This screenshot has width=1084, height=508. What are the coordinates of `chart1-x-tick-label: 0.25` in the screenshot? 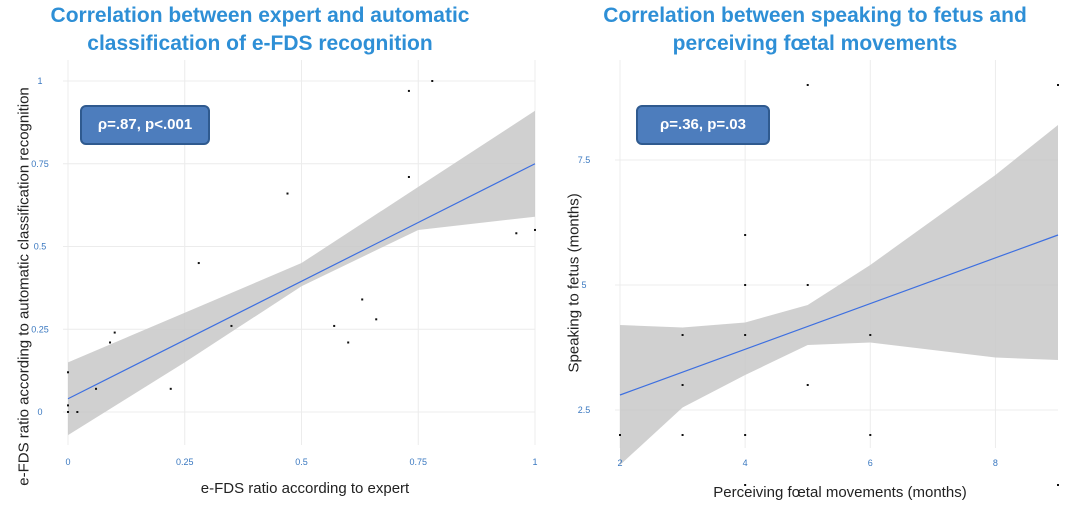 It's located at (185, 462).